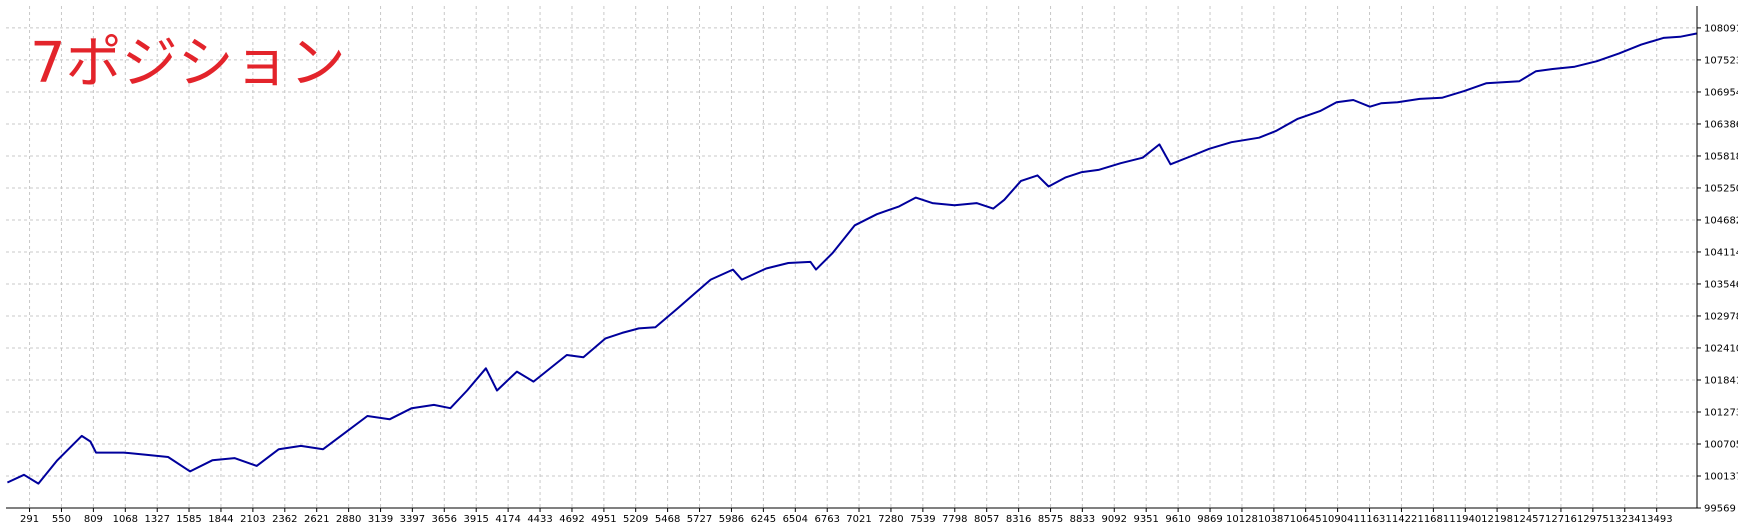 The width and height of the screenshot is (1738, 524). I want to click on x-tick-label: 5209, so click(635, 519).